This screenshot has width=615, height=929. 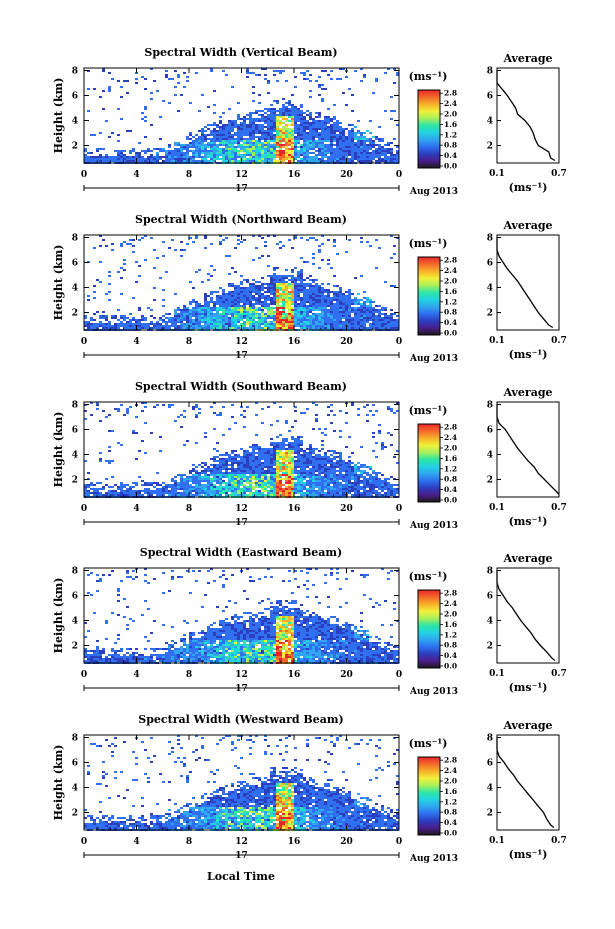 What do you see at coordinates (241, 219) in the screenshot?
I see `panel-title: Spectral Width (Northward Beam)` at bounding box center [241, 219].